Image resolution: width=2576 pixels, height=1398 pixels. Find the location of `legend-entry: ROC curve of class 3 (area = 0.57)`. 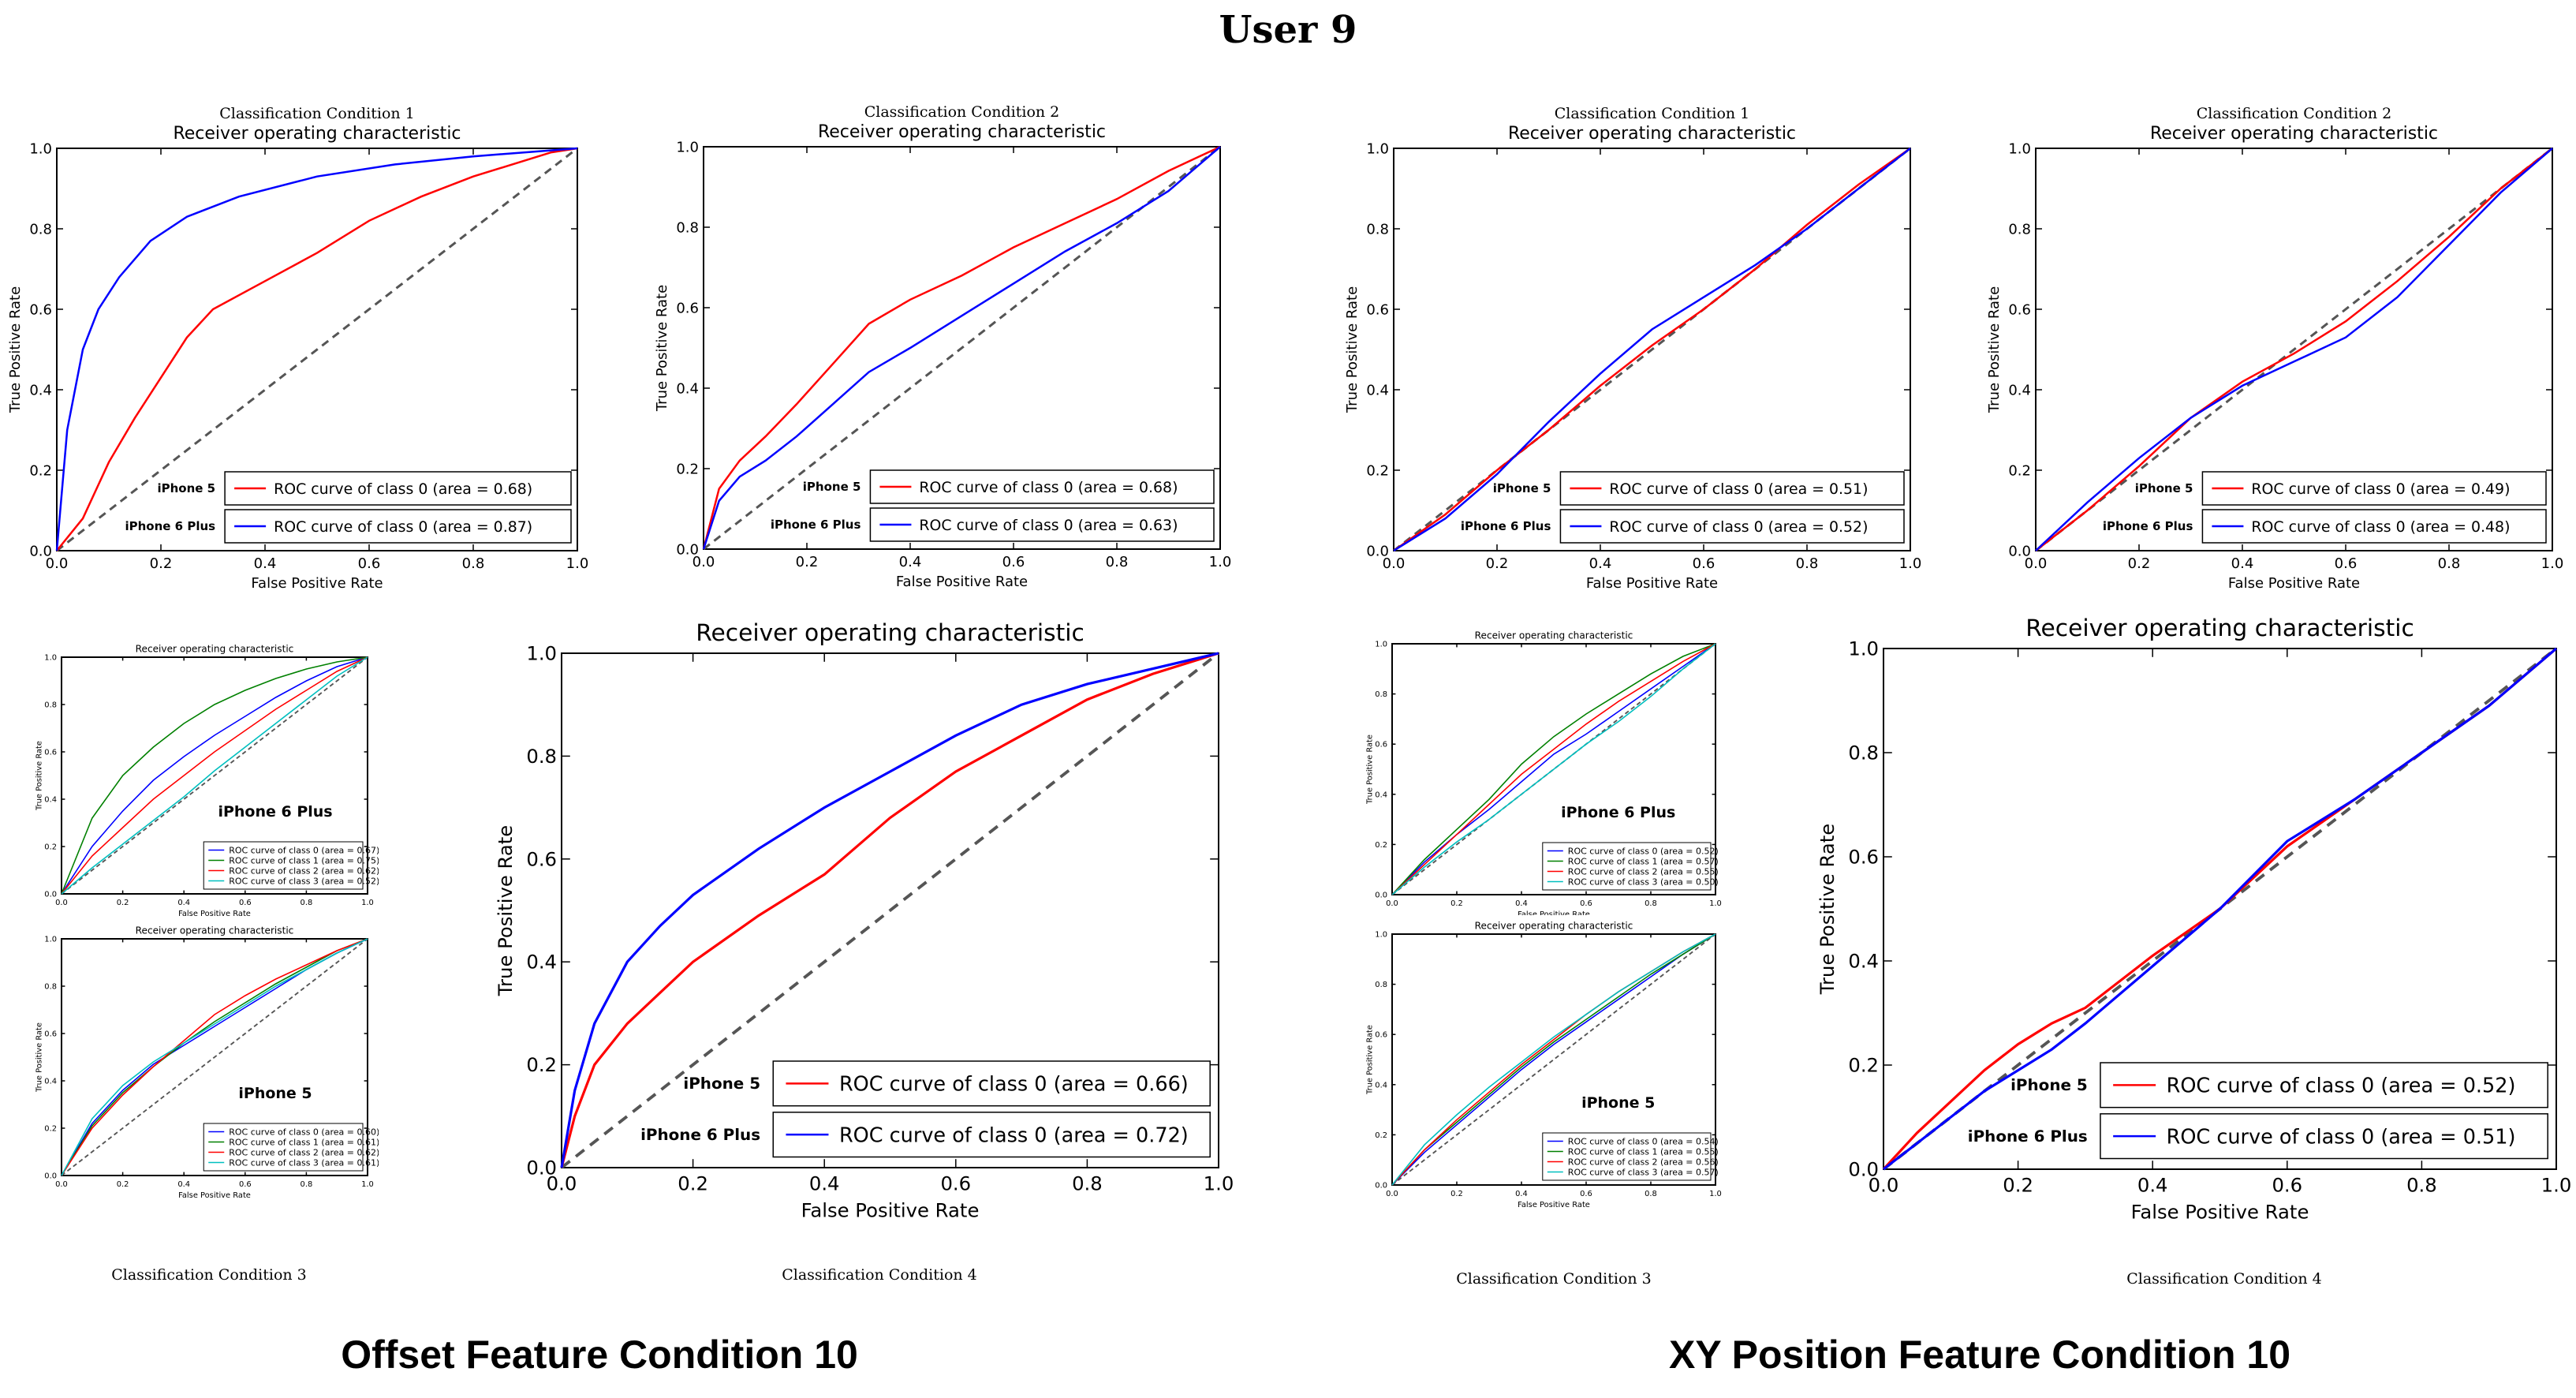

legend-entry: ROC curve of class 3 (area = 0.57) is located at coordinates (1643, 1173).